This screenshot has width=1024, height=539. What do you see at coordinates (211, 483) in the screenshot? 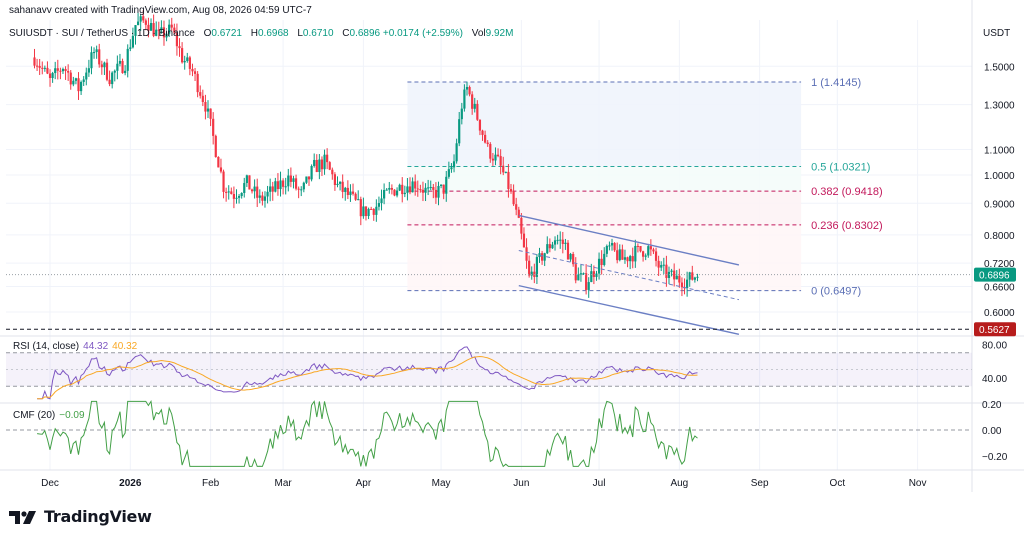
I see `time-tick-label: Feb` at bounding box center [211, 483].